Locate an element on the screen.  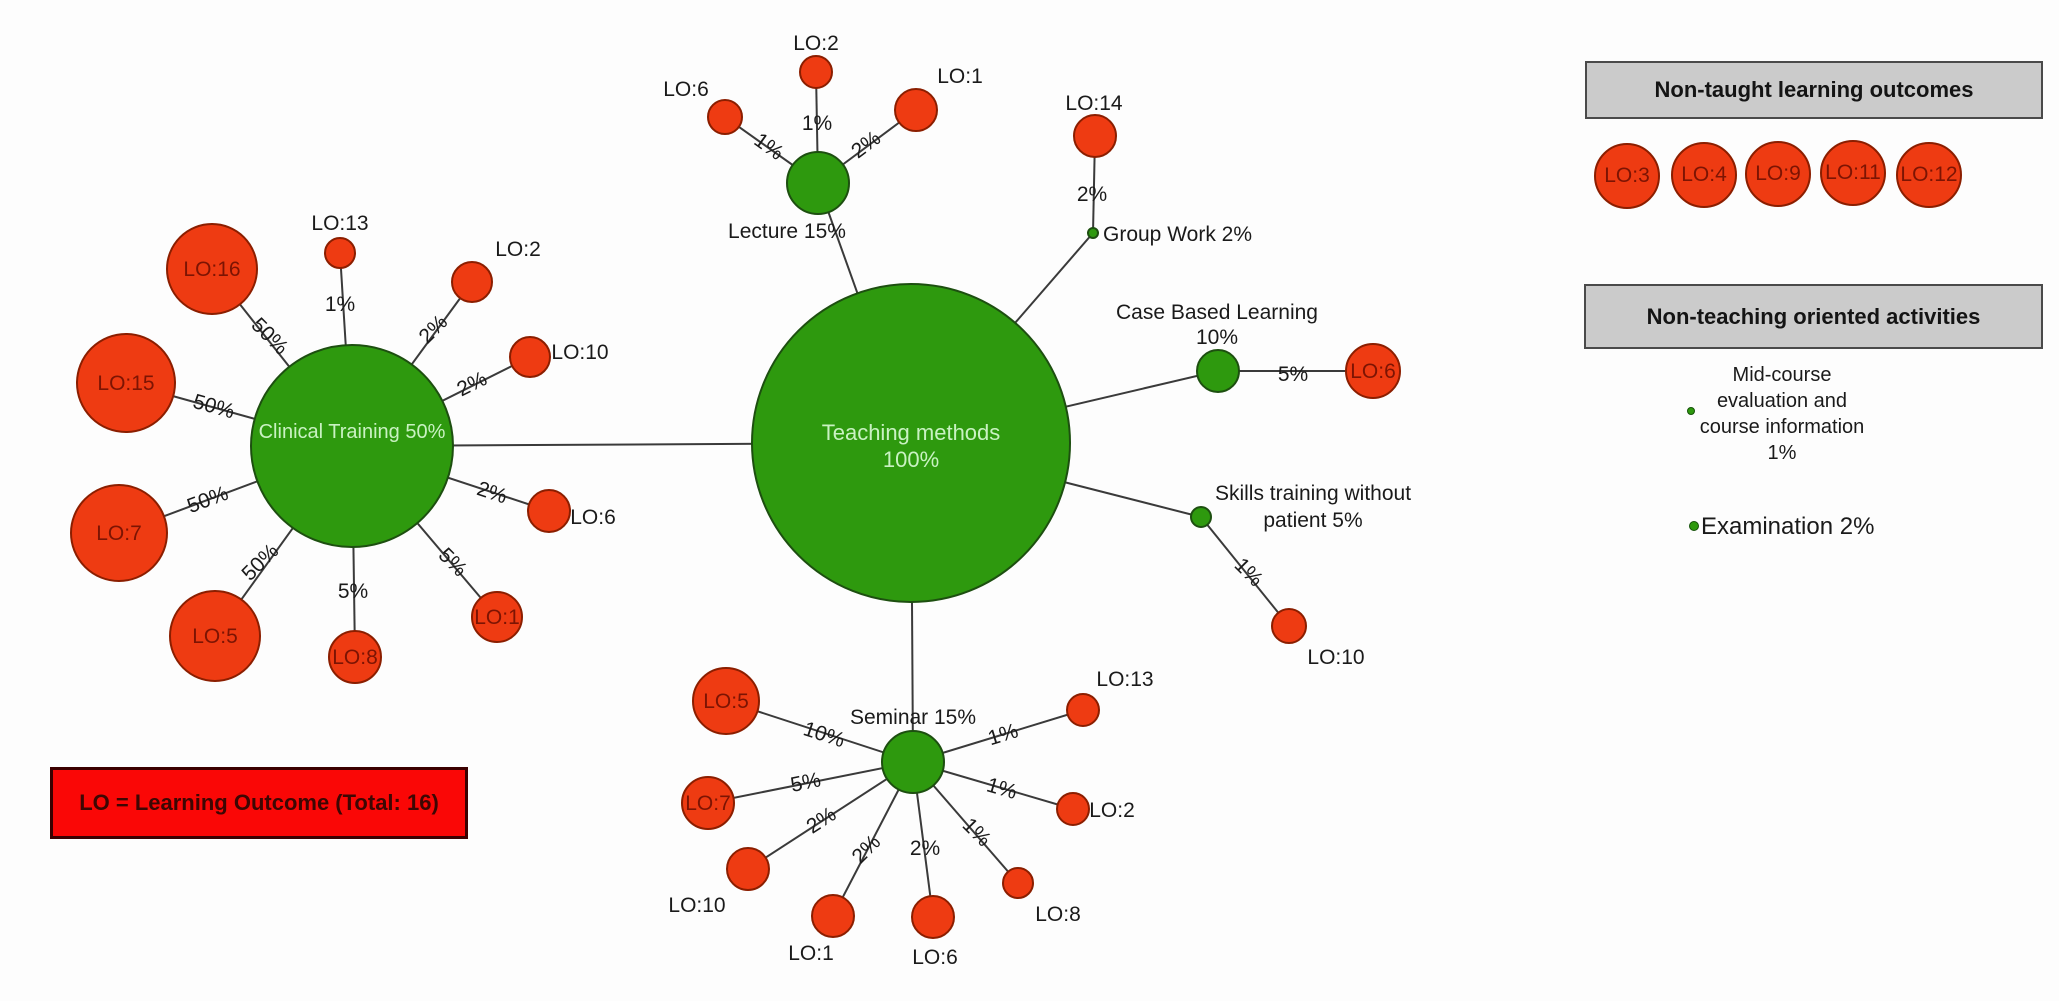
node-label-ct-lo6: LO:6 is located at coordinates (593, 517).